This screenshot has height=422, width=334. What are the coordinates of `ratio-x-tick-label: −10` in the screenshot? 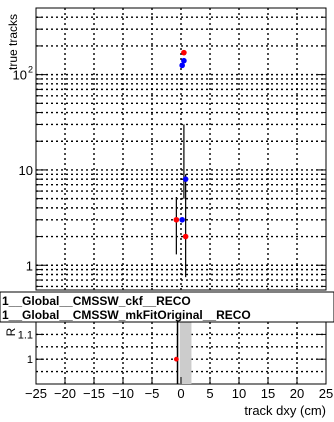 It's located at (123, 393).